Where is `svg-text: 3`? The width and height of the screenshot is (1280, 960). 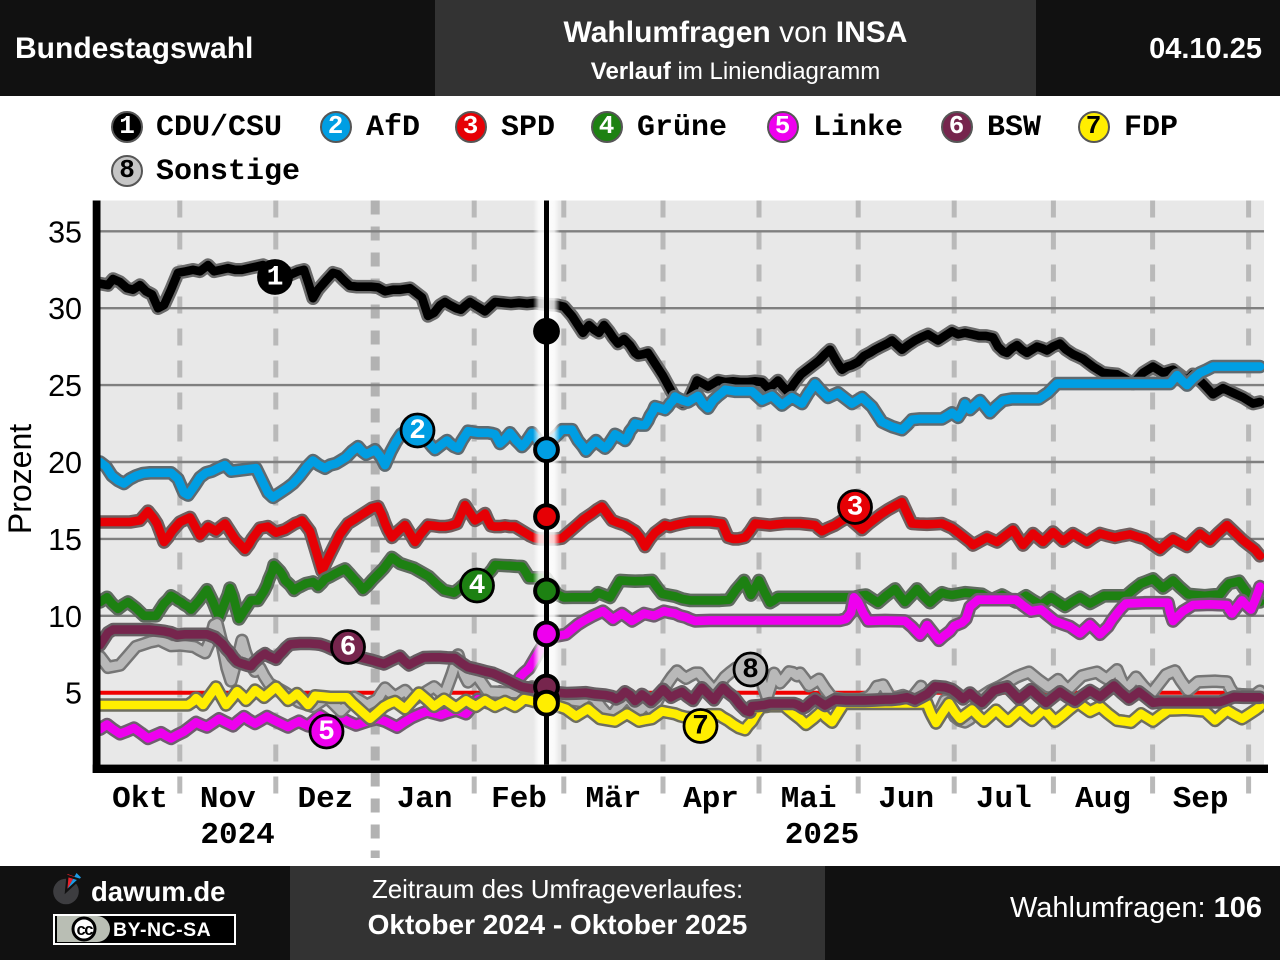
svg-text: 3 is located at coordinates (855, 508).